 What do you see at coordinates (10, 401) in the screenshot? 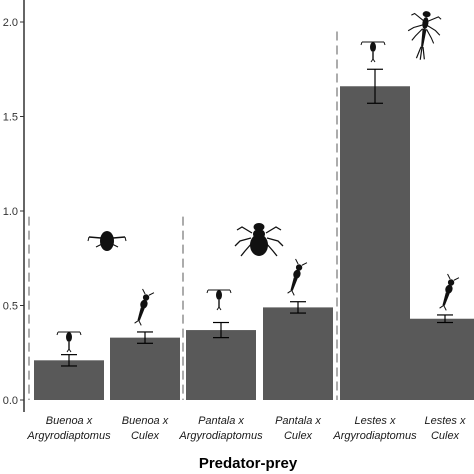
I see `y-tick-label: 0.0` at bounding box center [10, 401].